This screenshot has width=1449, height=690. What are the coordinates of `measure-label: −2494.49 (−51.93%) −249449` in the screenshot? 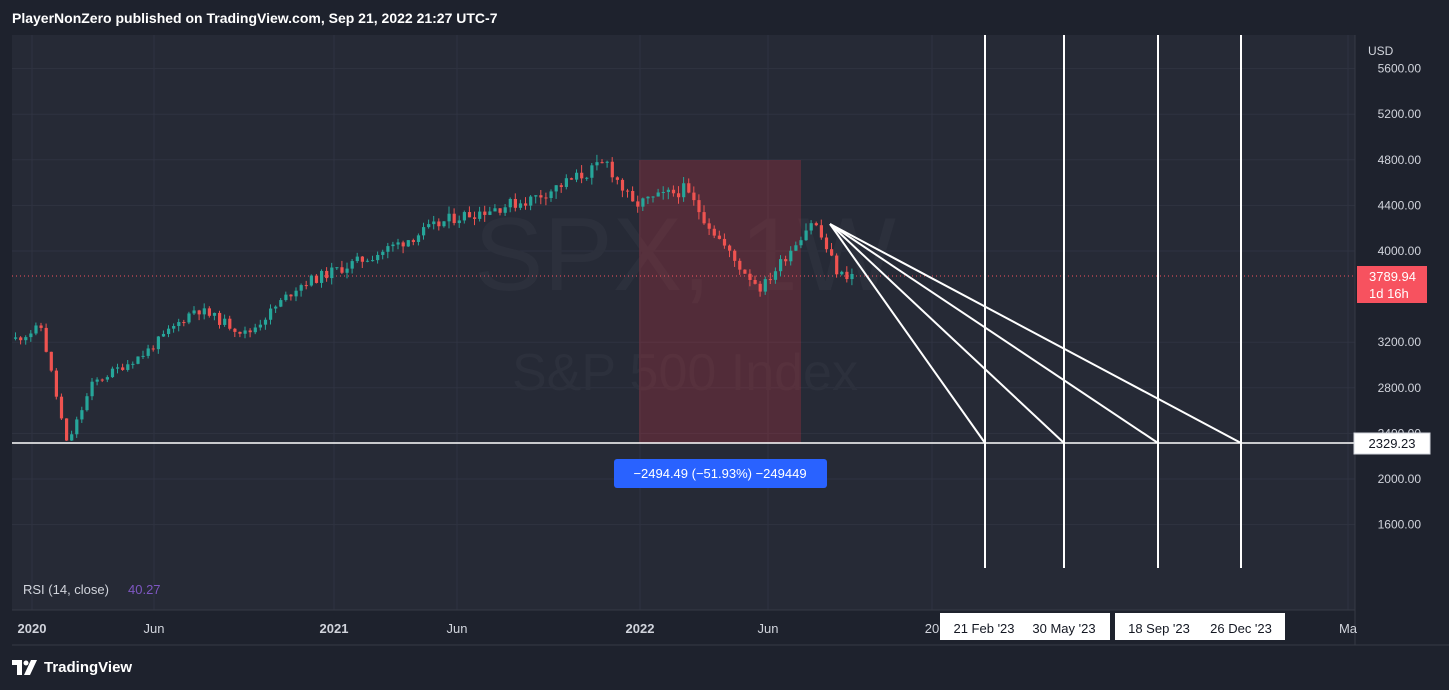 It's located at (720, 473).